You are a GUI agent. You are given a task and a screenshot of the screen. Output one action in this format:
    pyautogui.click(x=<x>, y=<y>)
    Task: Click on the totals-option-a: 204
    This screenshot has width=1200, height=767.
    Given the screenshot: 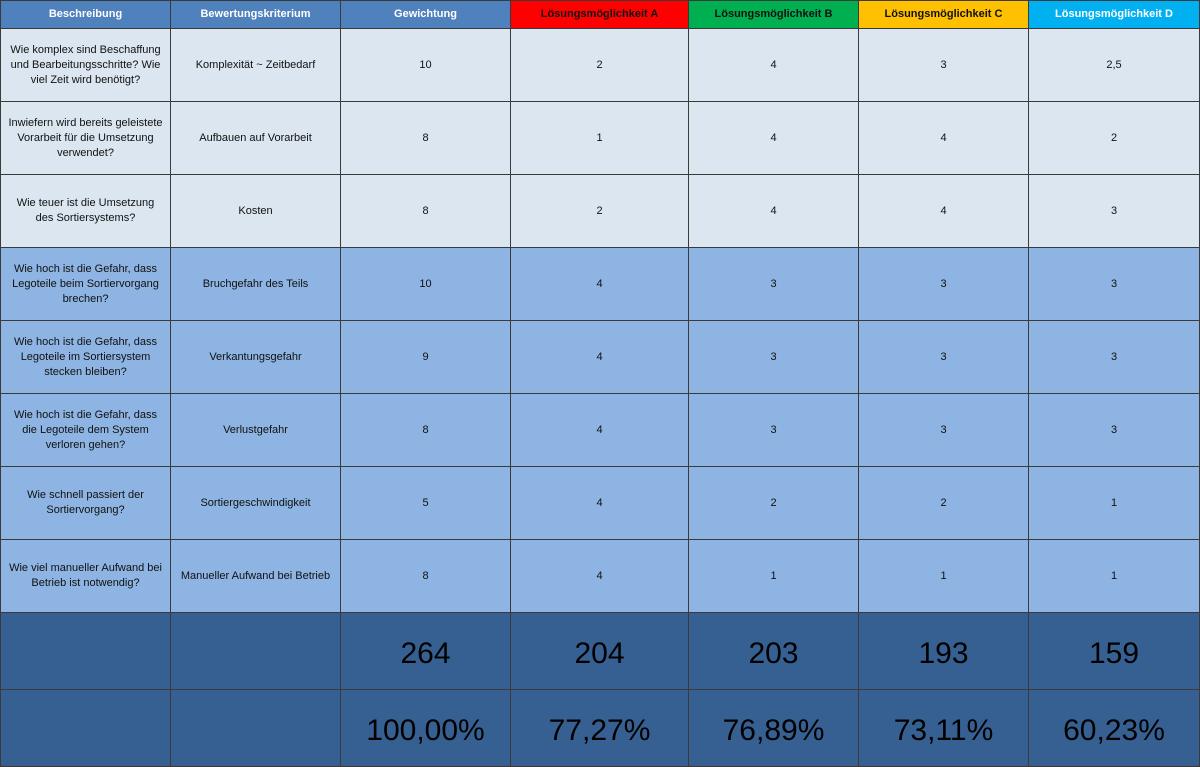 What is the action you would take?
    pyautogui.click(x=599, y=651)
    